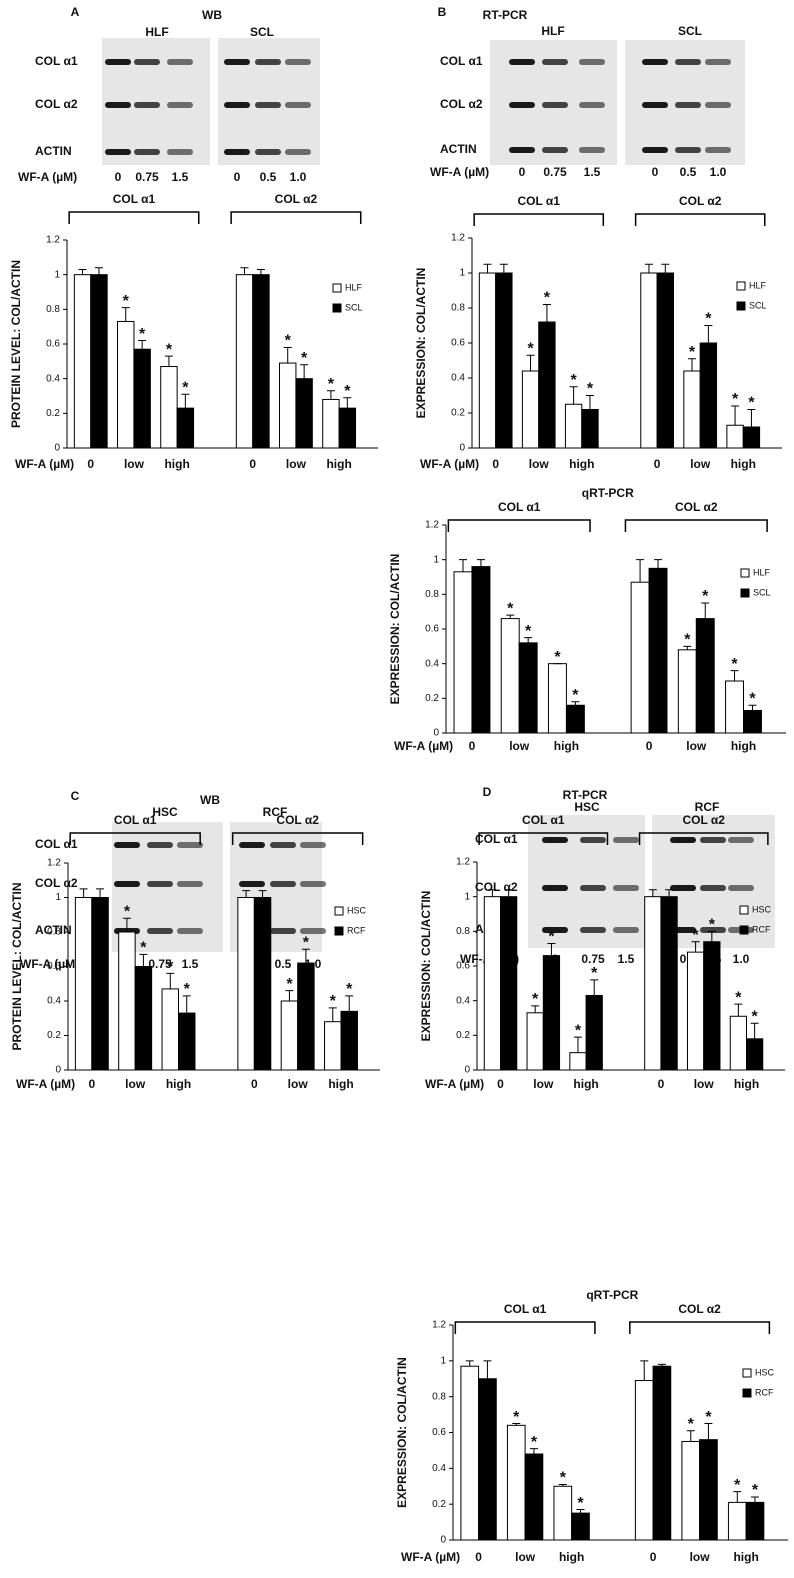  Describe the element at coordinates (761, 929) in the screenshot. I see `legend-label: RCF` at that location.